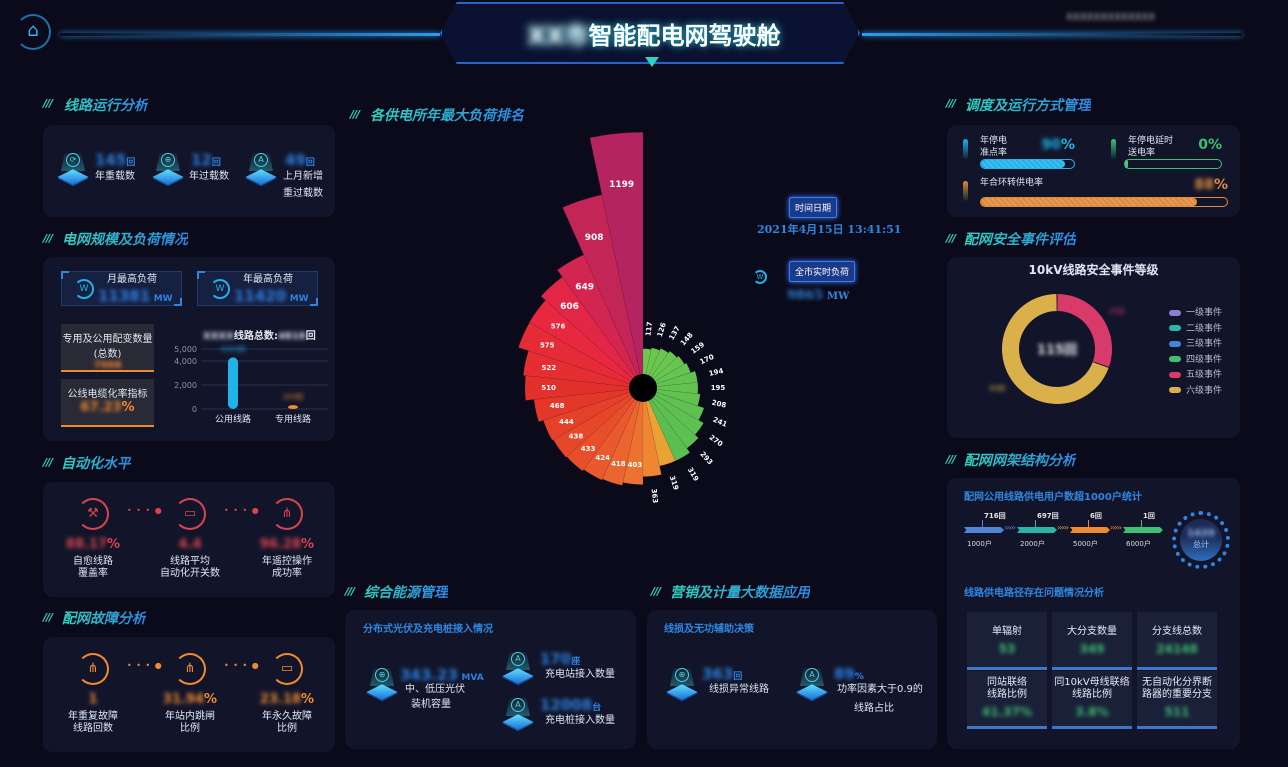 This screenshot has width=1288, height=767. I want to click on line-total-title: XXXX线路总数:4818回, so click(259, 334).